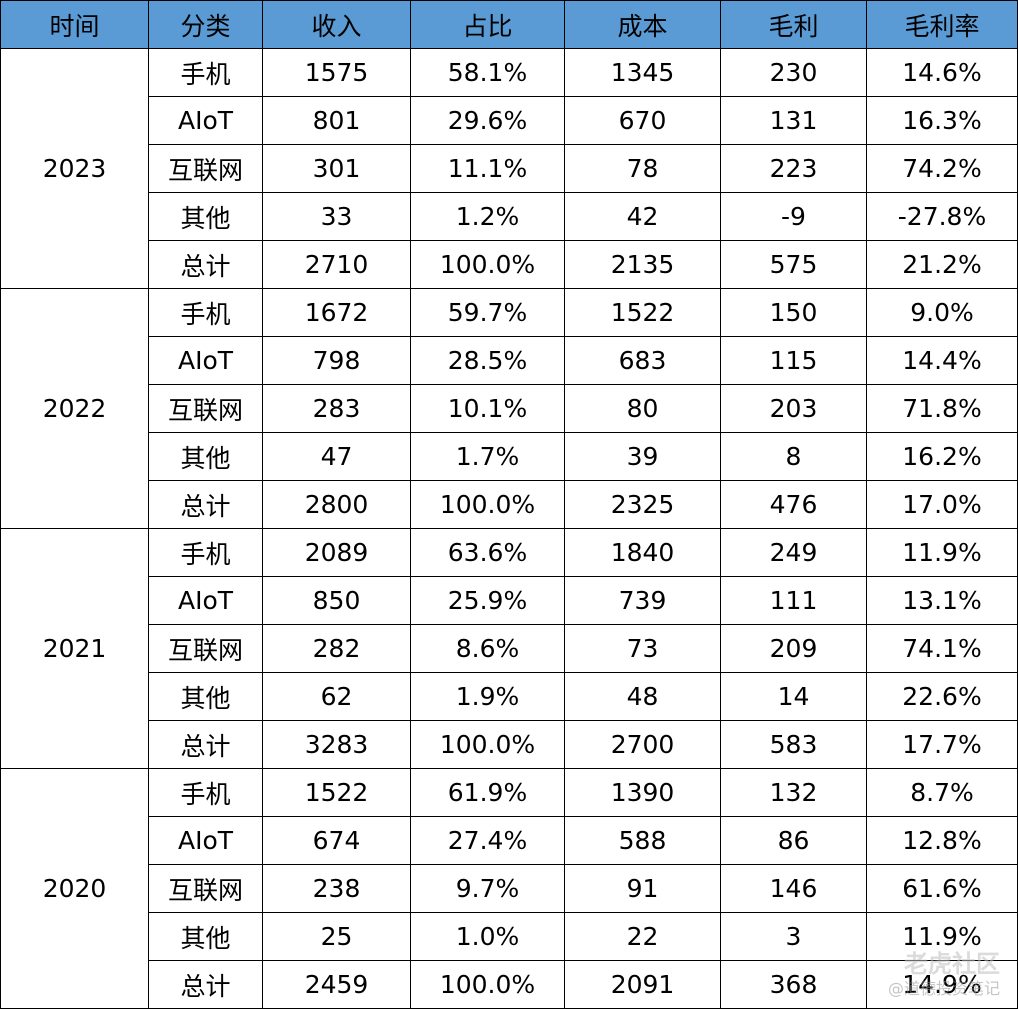 The width and height of the screenshot is (1018, 1010). I want to click on gross-margin-cell: 74.2%, so click(942, 168).